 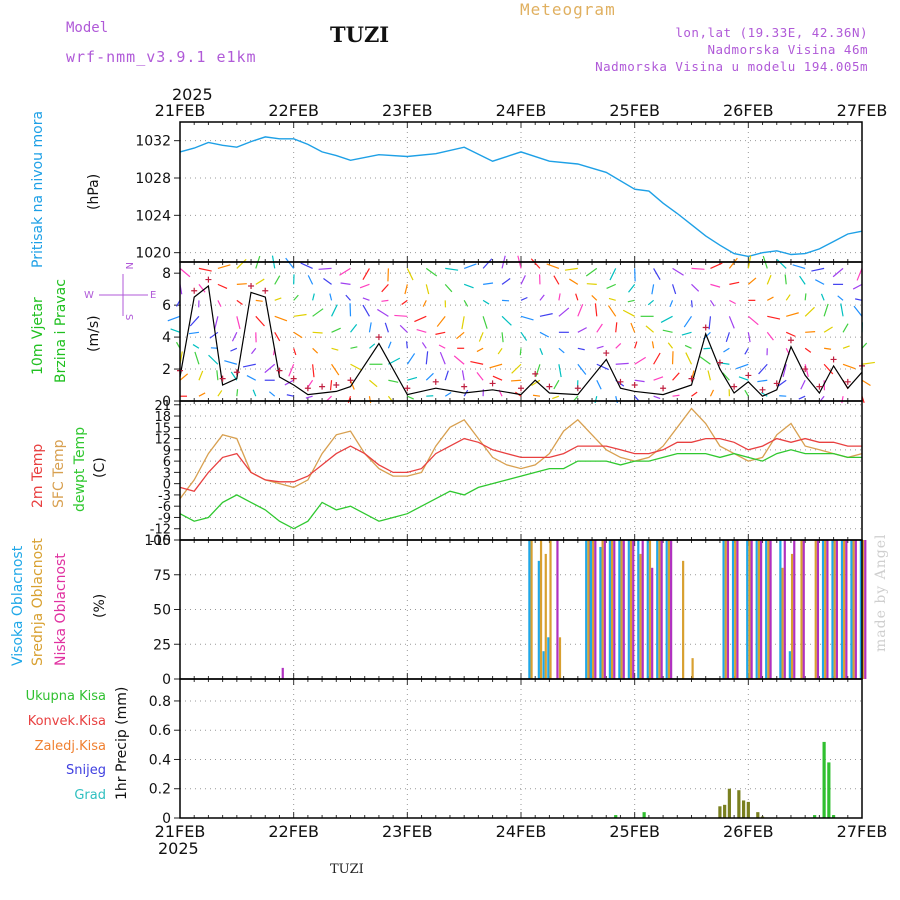 I want to click on precip-legend-hail: Grad, so click(x=90, y=795).